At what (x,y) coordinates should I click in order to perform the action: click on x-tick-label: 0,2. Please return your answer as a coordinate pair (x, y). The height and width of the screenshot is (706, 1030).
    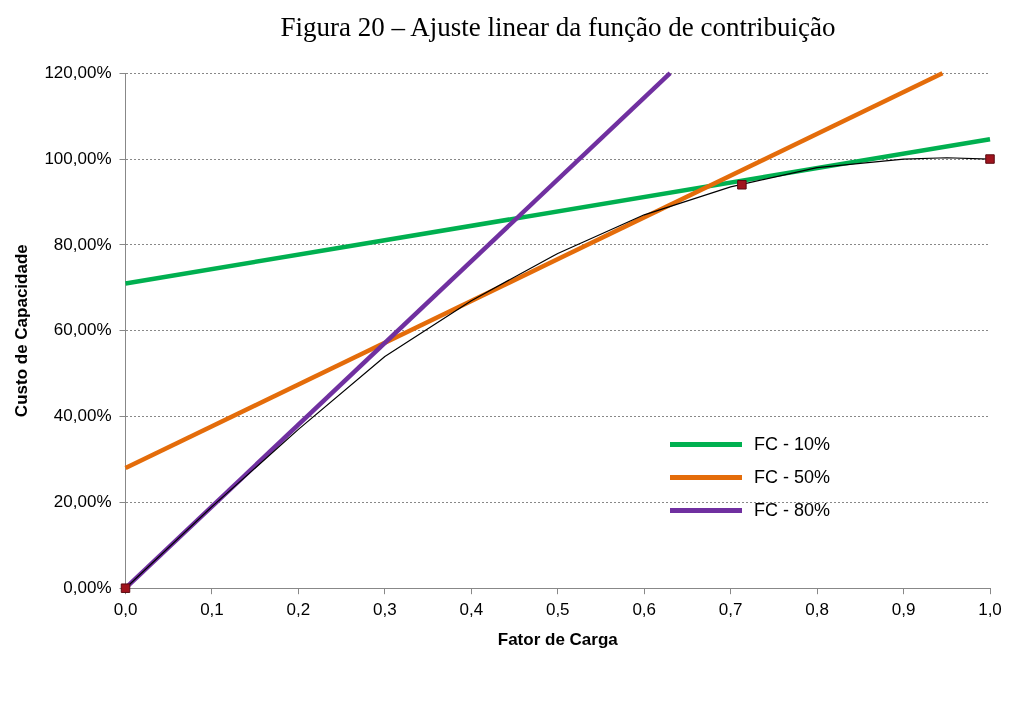
    Looking at the image, I should click on (298, 610).